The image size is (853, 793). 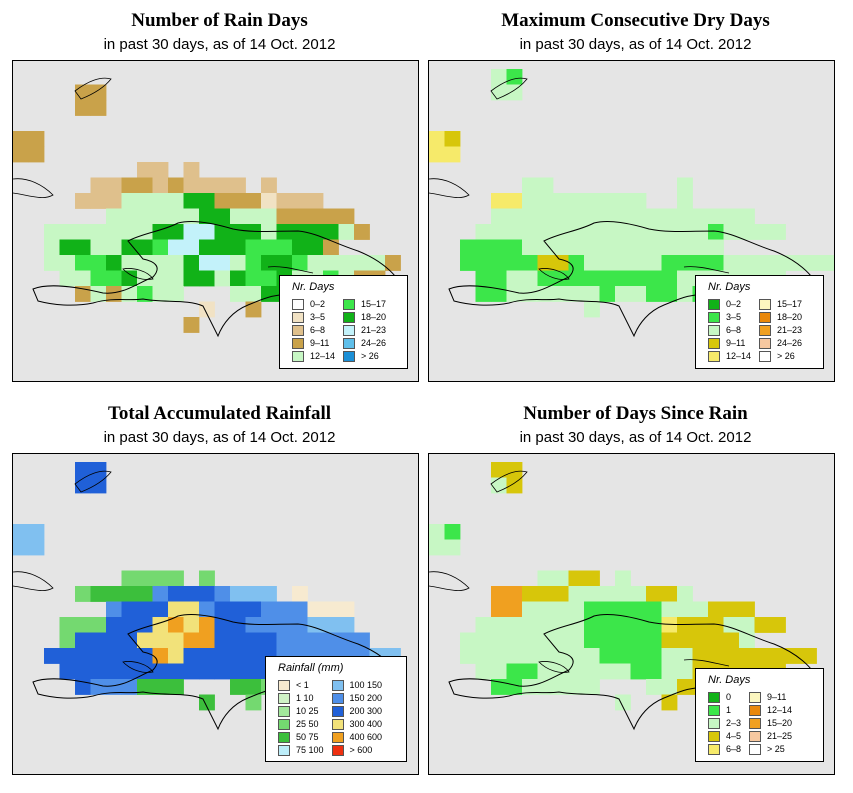 I want to click on legend-item: 12–14, so click(x=770, y=710).